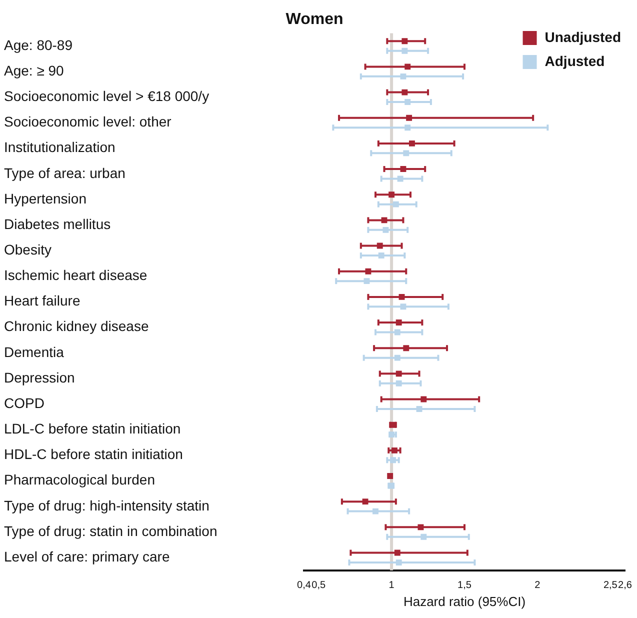  Describe the element at coordinates (38, 44) in the screenshot. I see `y-tick-label: Age: 80-89` at that location.